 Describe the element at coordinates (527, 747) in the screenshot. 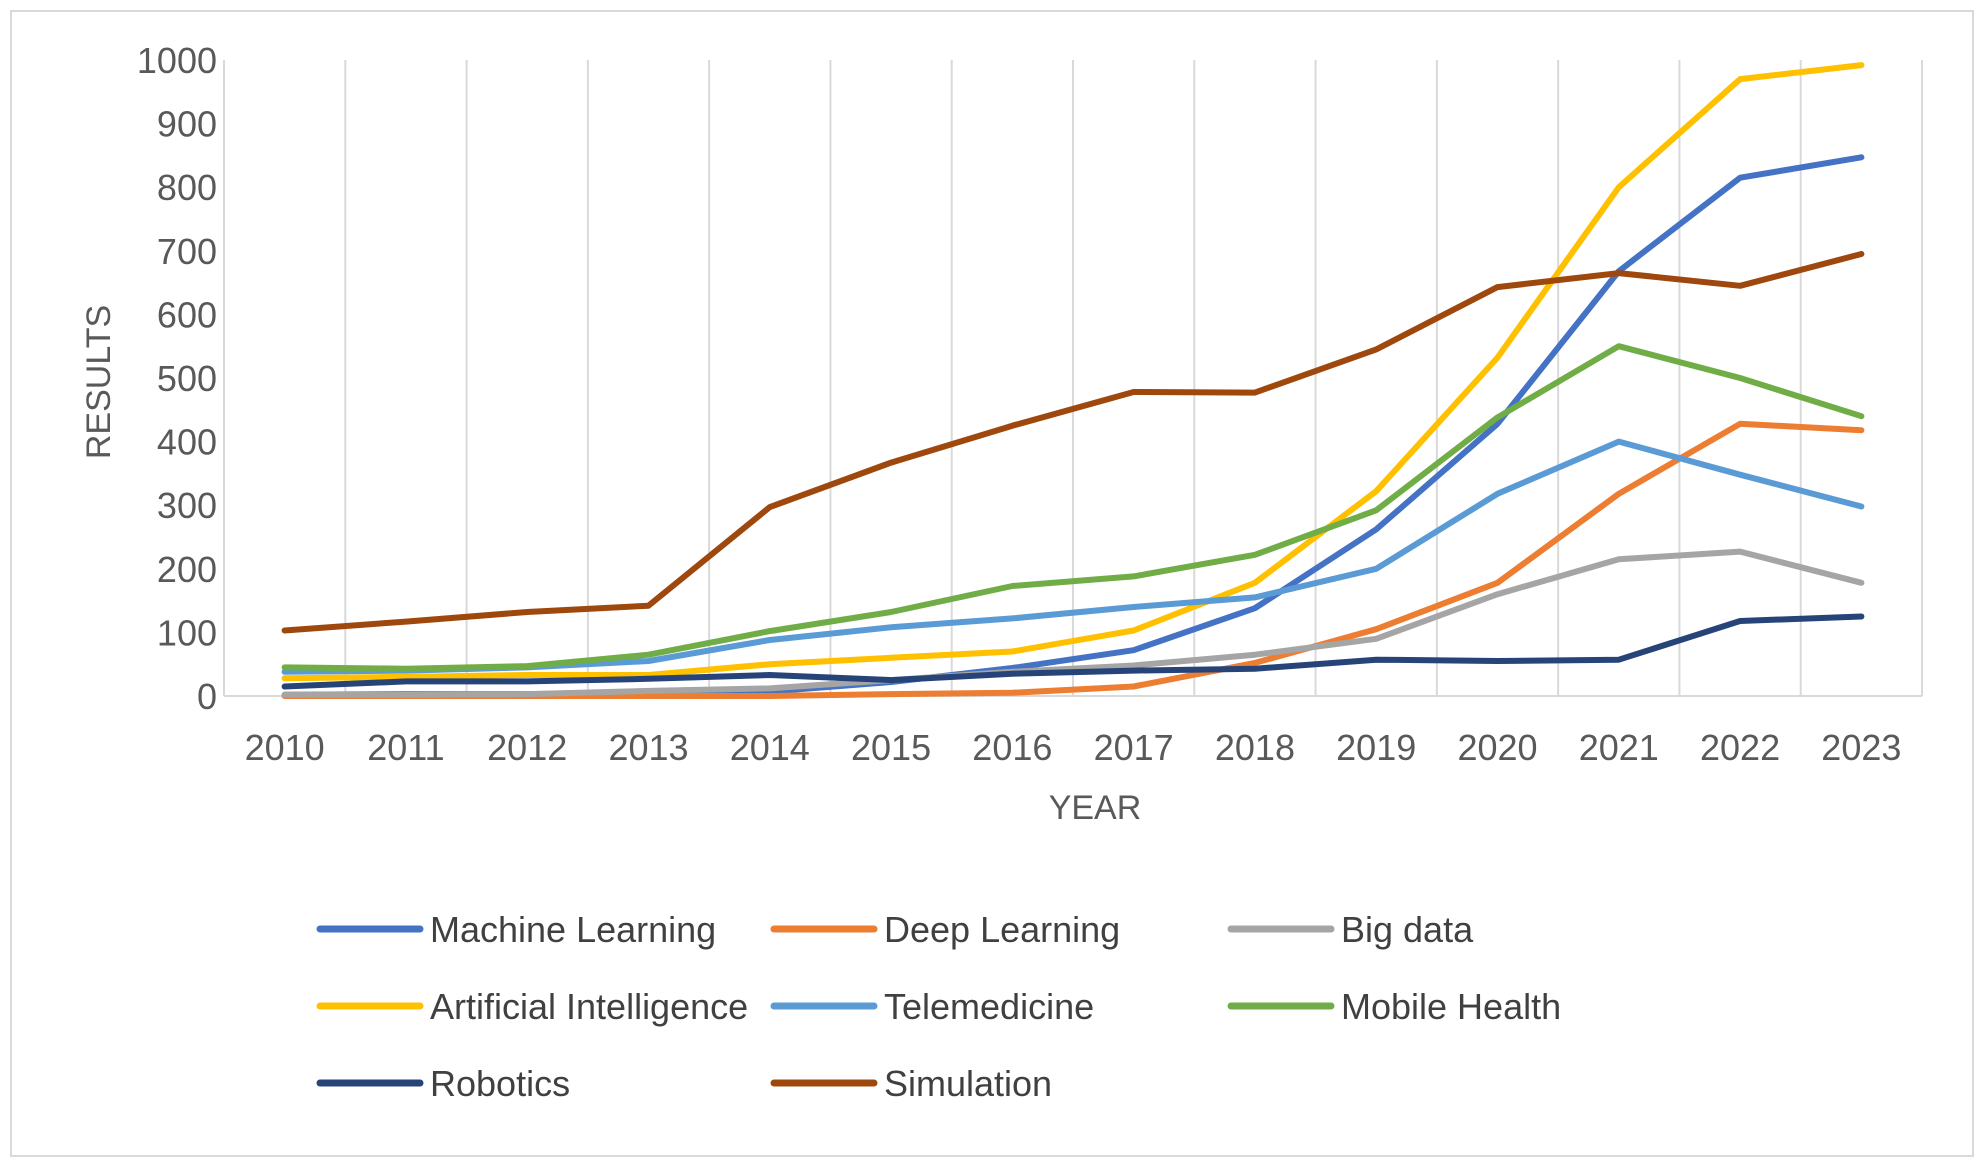

I see `x-tick-label: 2012` at that location.